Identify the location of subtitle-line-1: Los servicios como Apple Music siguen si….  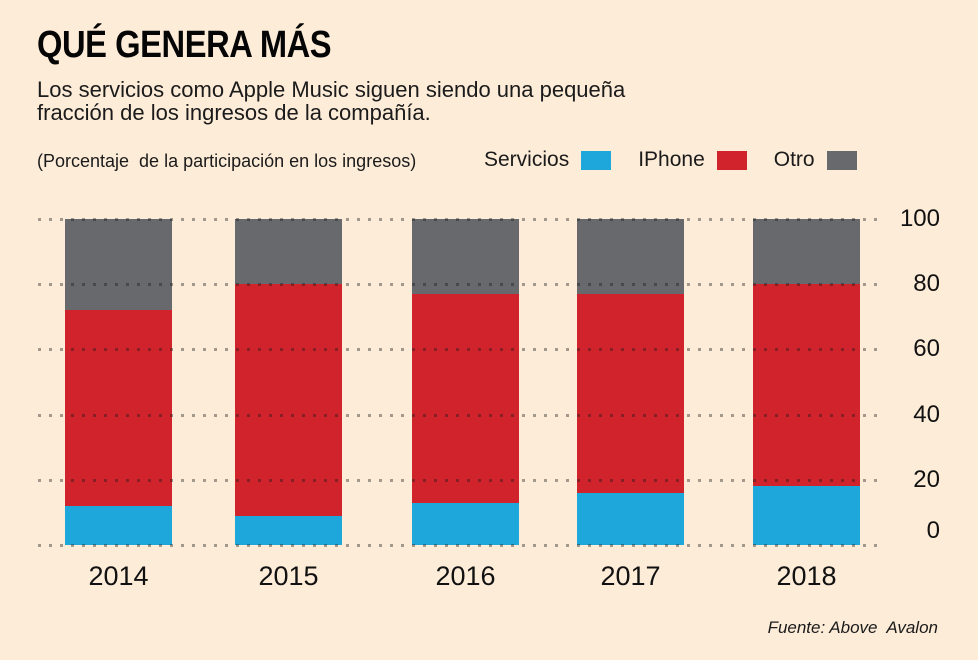
(331, 89).